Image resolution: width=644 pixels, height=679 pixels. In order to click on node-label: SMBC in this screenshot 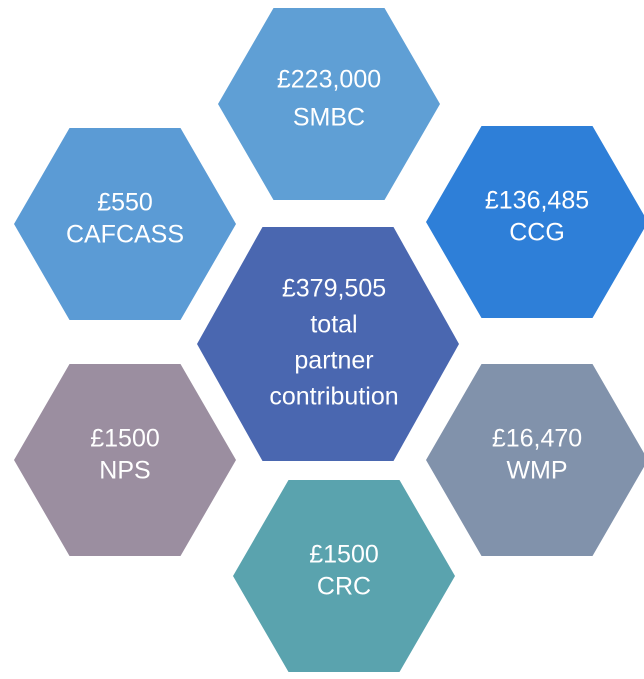, I will do `click(329, 118)`.